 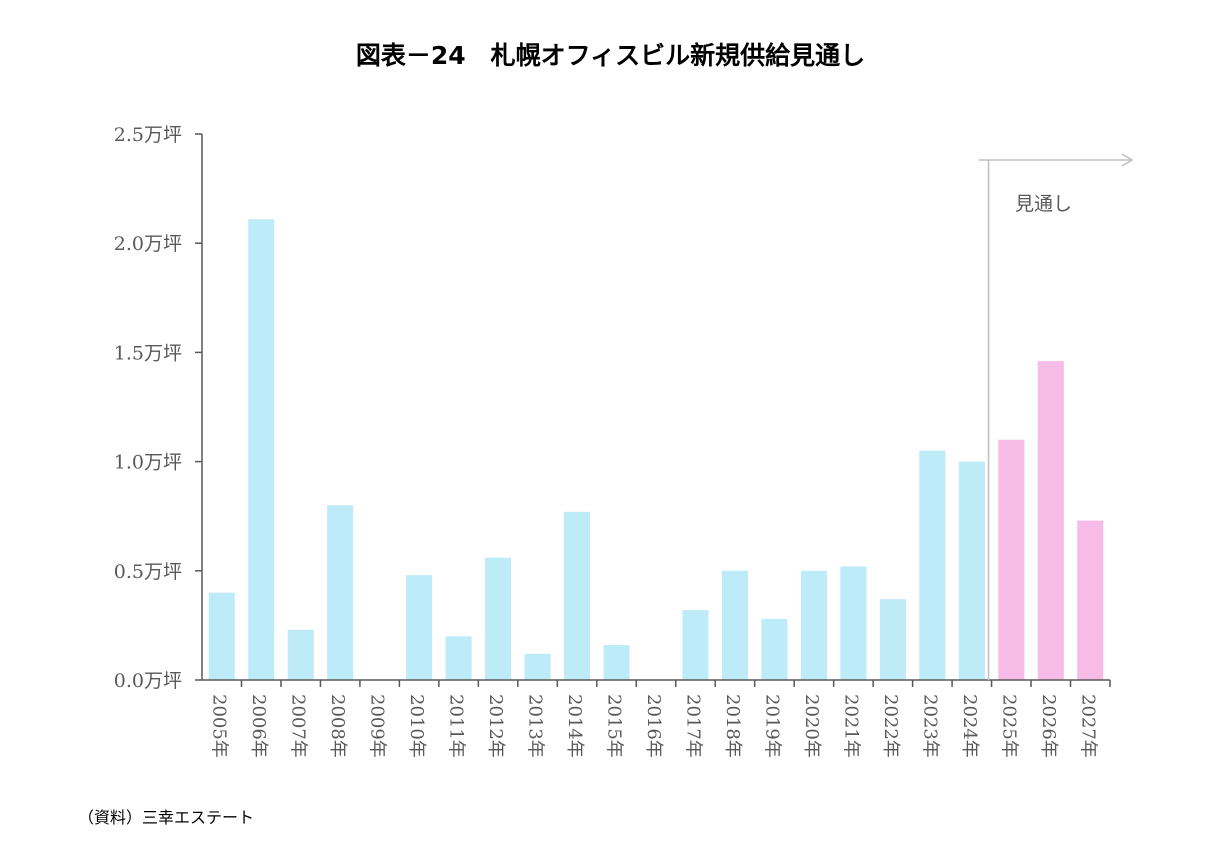 I want to click on x-tick-label: 2020年, so click(x=811, y=726).